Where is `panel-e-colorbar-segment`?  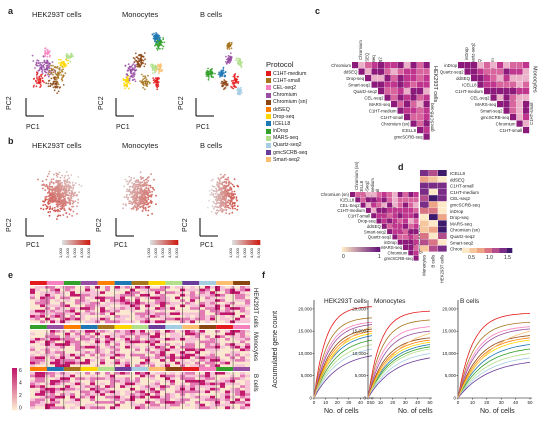
panel-e-colorbar-segment is located at coordinates (14, 398).